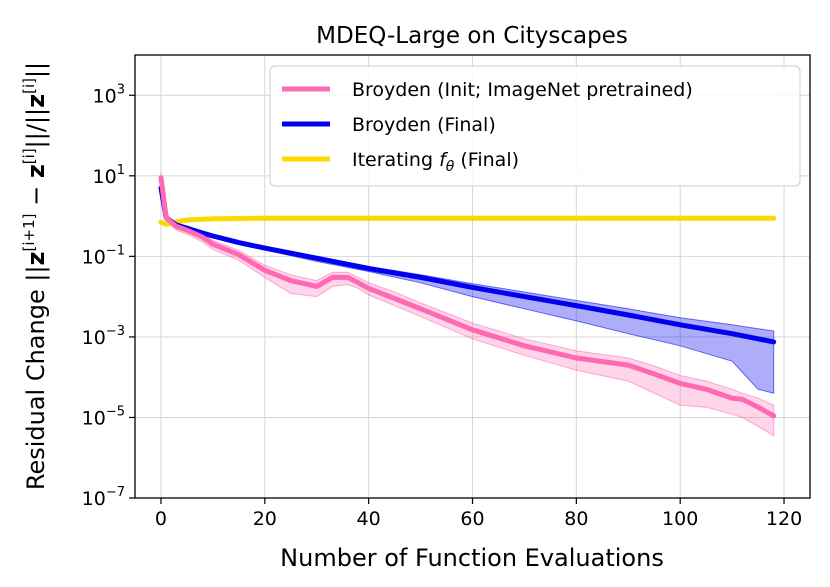  What do you see at coordinates (103, 497) in the screenshot?
I see `y-tick-label: 10⁻⁷` at bounding box center [103, 497].